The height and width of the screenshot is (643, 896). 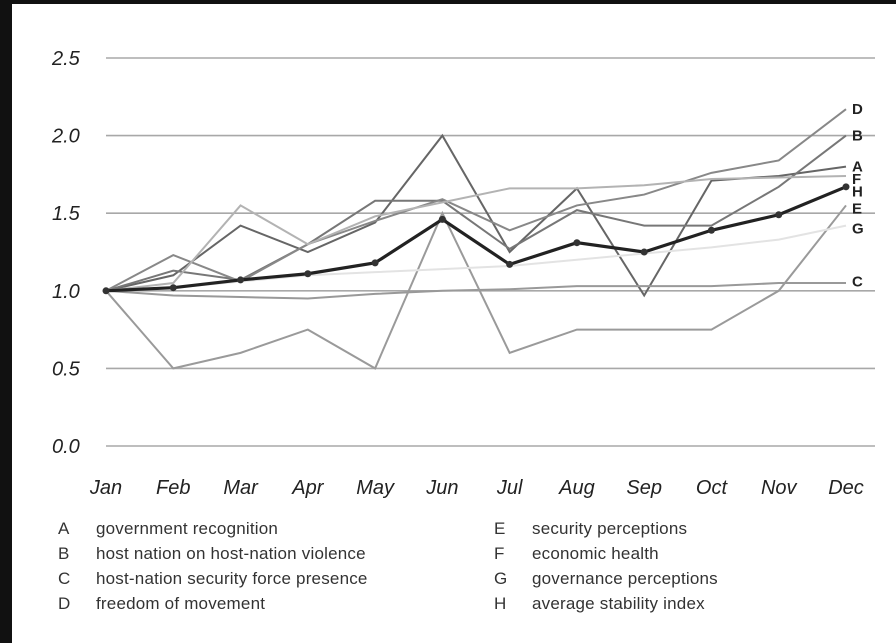 I want to click on legend-label: security perceptions, so click(x=610, y=528).